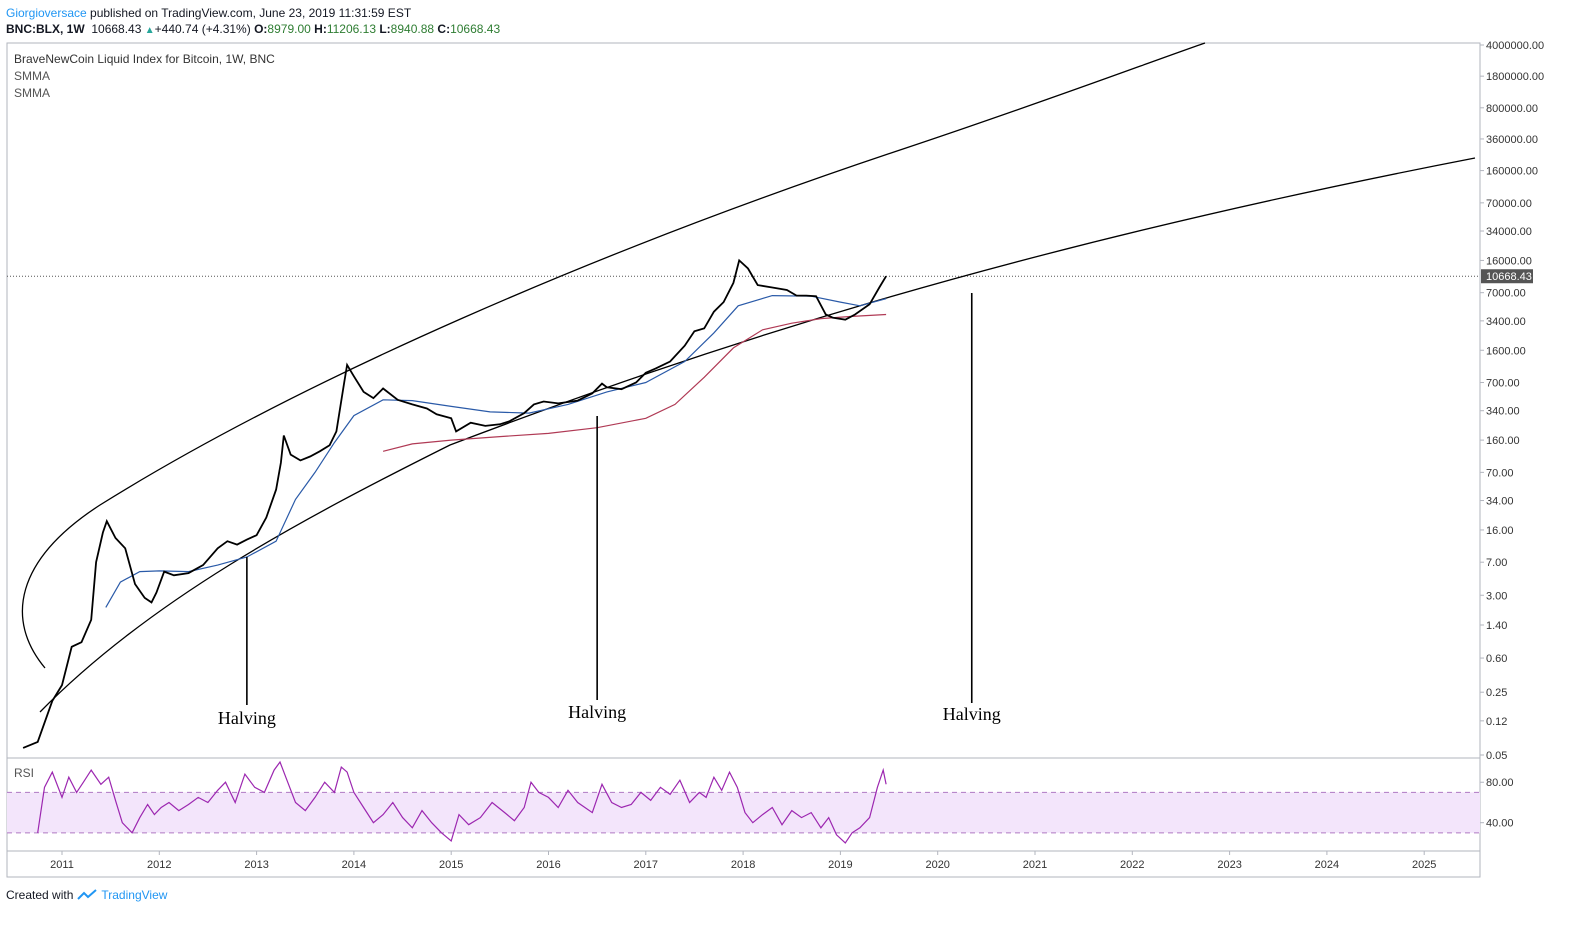 Image resolution: width=1590 pixels, height=927 pixels. What do you see at coordinates (1512, 172) in the screenshot?
I see `price-tick-label: 160000.00` at bounding box center [1512, 172].